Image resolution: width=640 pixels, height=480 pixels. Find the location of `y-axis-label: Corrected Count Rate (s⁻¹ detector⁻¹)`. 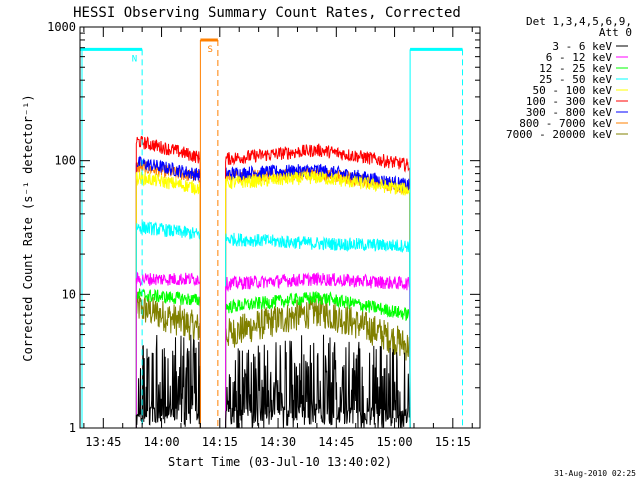

y-axis-label: Corrected Count Rate (s⁻¹ detector⁻¹) is located at coordinates (28, 227).